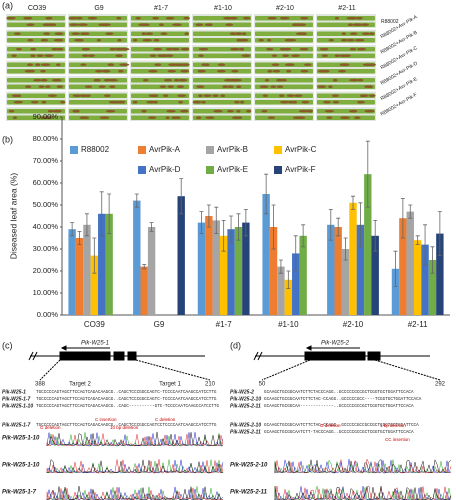 The height and width of the screenshot is (500, 456). Describe the element at coordinates (165, 419) in the screenshot. I see `annotation: C deletion` at that location.